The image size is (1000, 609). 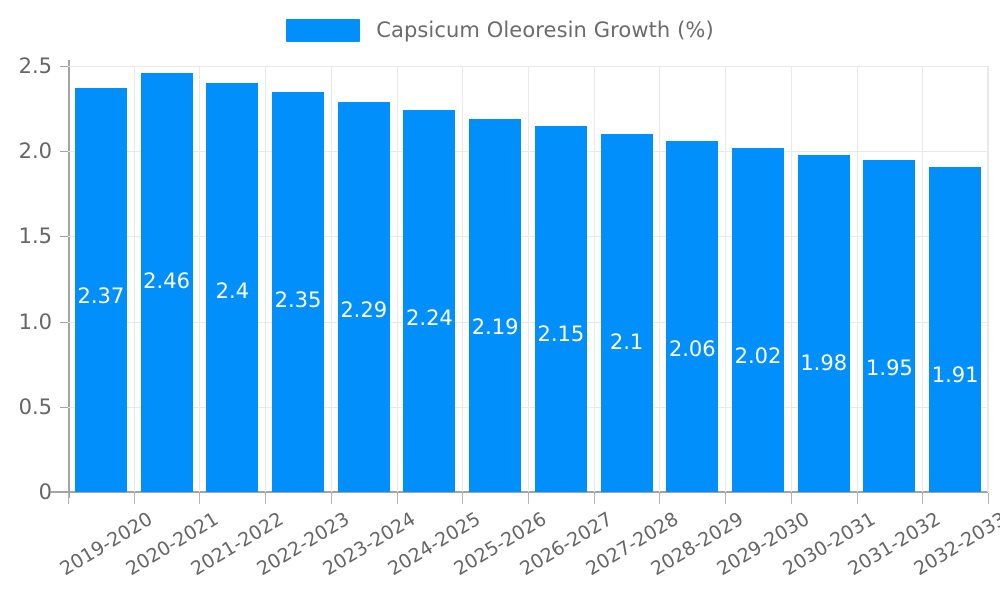 What do you see at coordinates (758, 355) in the screenshot?
I see `bar-value-label: 2.02` at bounding box center [758, 355].